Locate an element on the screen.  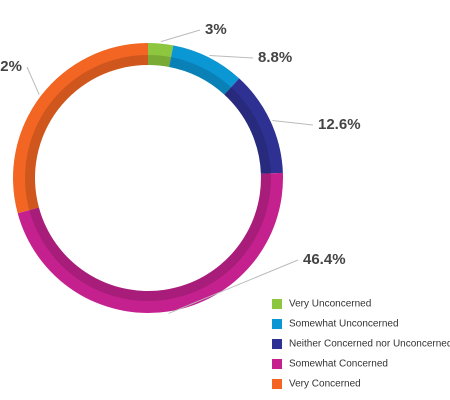
value-label: 12.6% is located at coordinates (339, 124).